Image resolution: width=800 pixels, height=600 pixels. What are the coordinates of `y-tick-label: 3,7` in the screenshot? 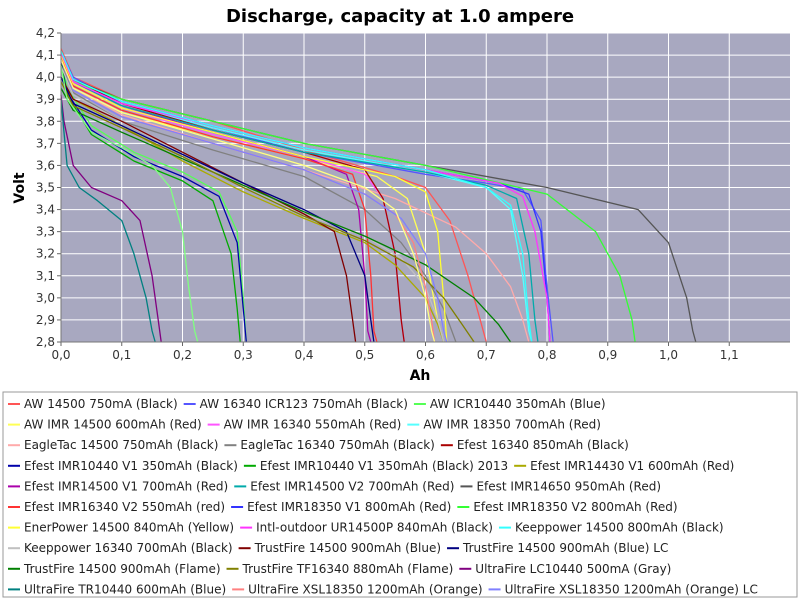 It's located at (45, 143).